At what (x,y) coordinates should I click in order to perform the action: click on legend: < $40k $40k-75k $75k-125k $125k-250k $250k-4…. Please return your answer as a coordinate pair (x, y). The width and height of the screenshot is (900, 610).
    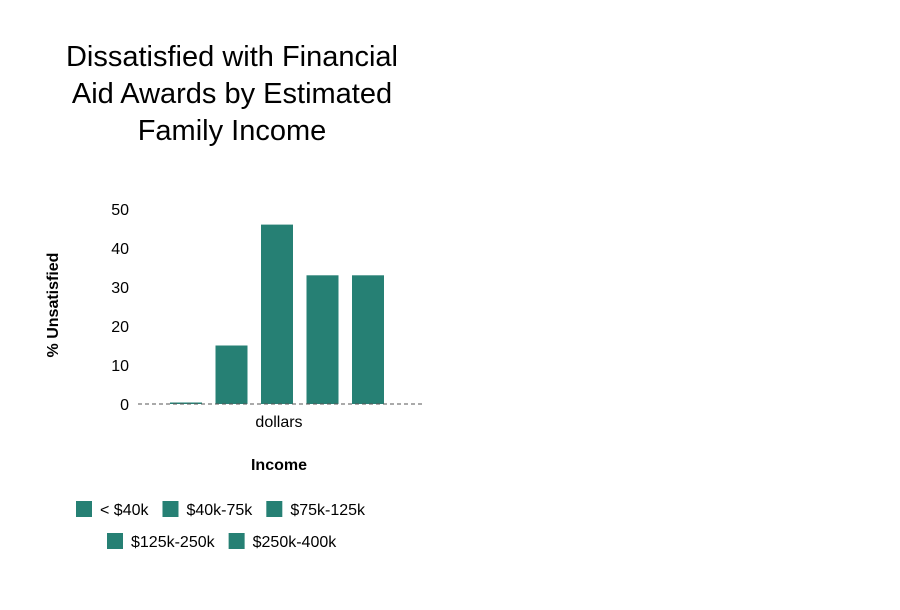
    Looking at the image, I should click on (221, 526).